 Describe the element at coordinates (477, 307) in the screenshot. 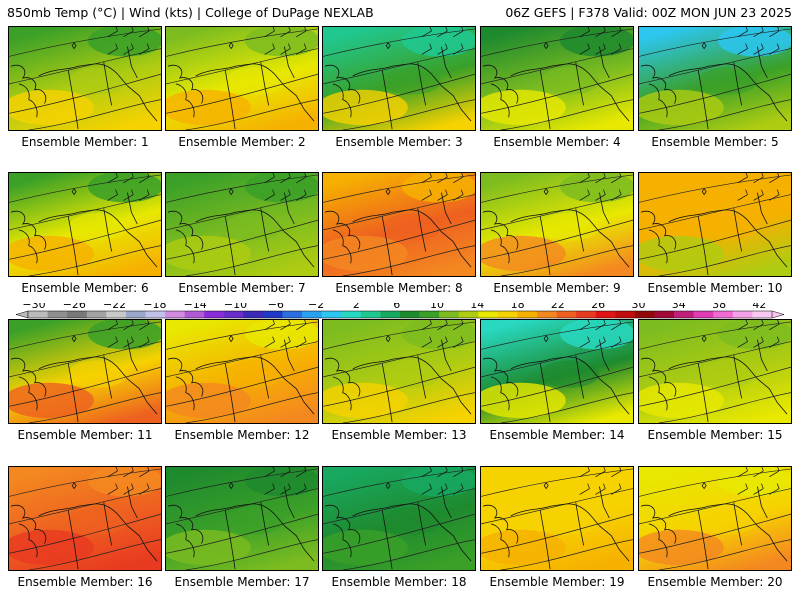

I see `colorbar-tick-label: 14` at that location.